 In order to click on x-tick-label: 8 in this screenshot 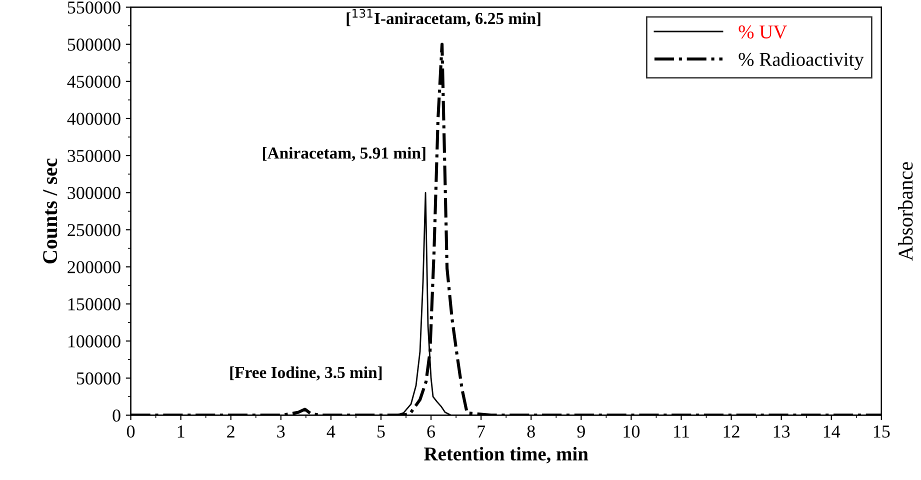, I will do `click(531, 431)`.